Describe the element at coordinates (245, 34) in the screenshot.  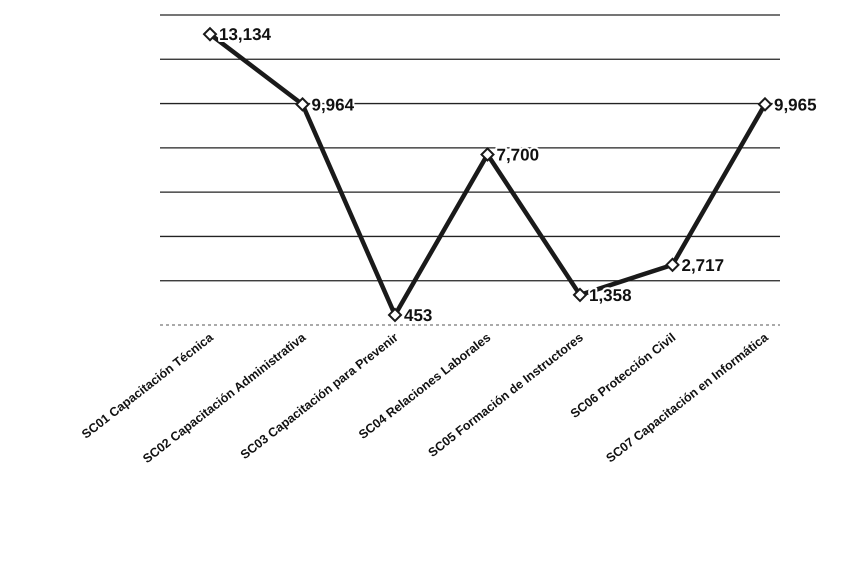
I see `data-label: 13,134` at that location.